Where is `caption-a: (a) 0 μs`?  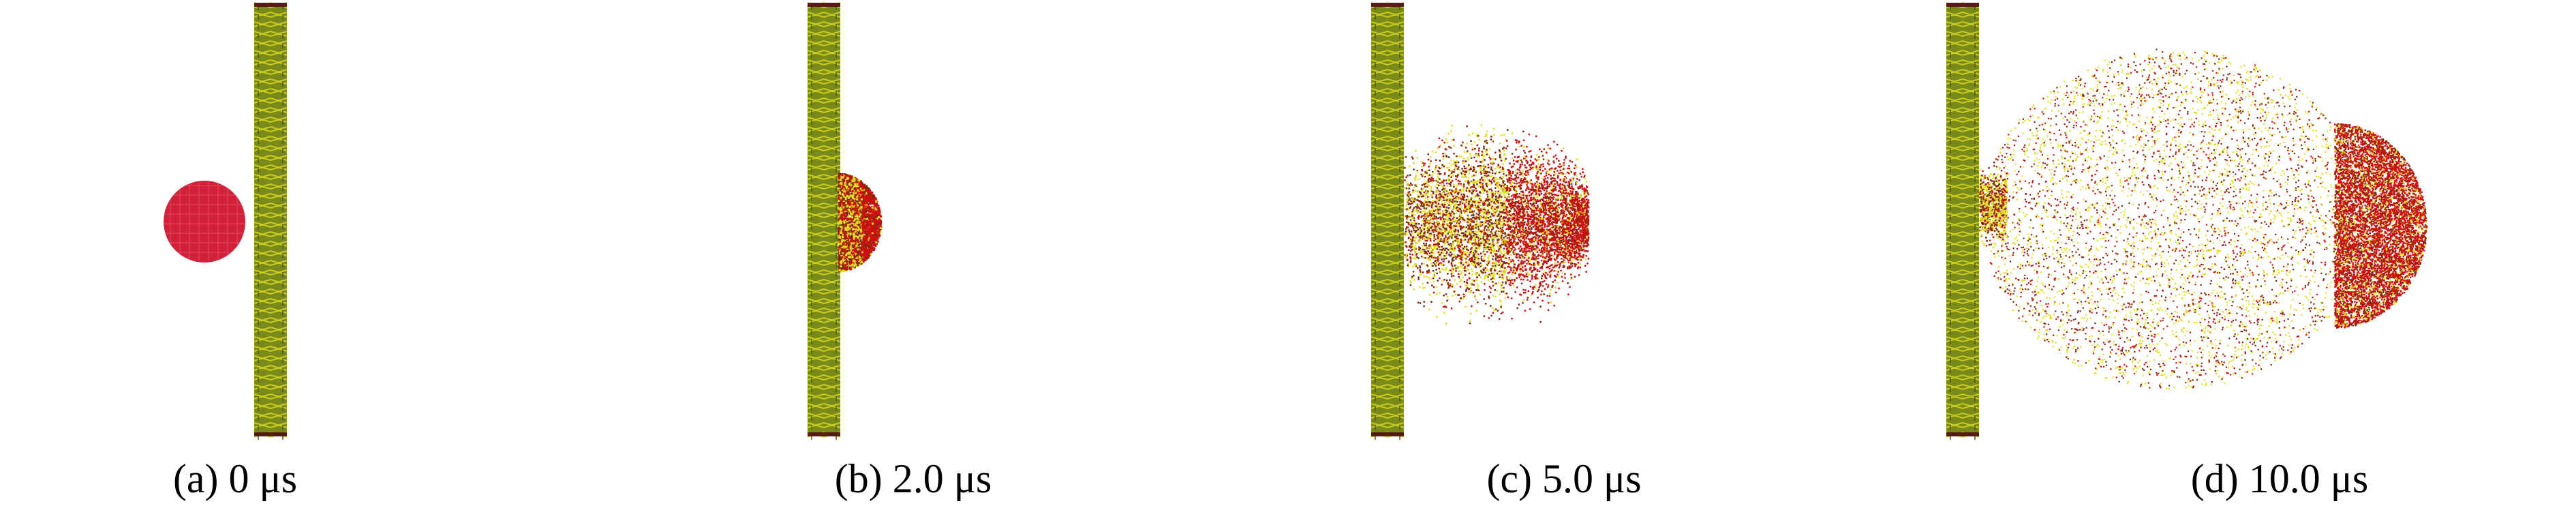 caption-a: (a) 0 μs is located at coordinates (235, 478).